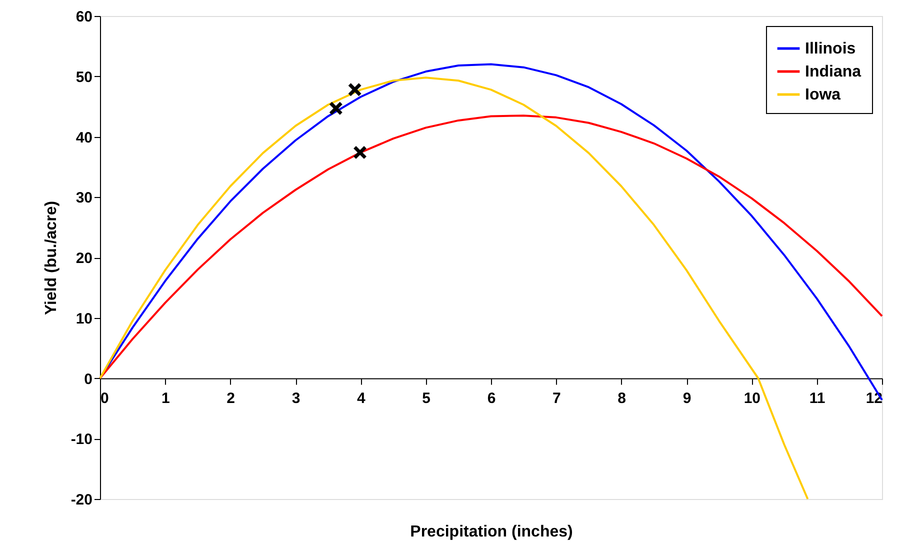 This screenshot has width=909, height=548. I want to click on x-tick-label: 8, so click(622, 398).